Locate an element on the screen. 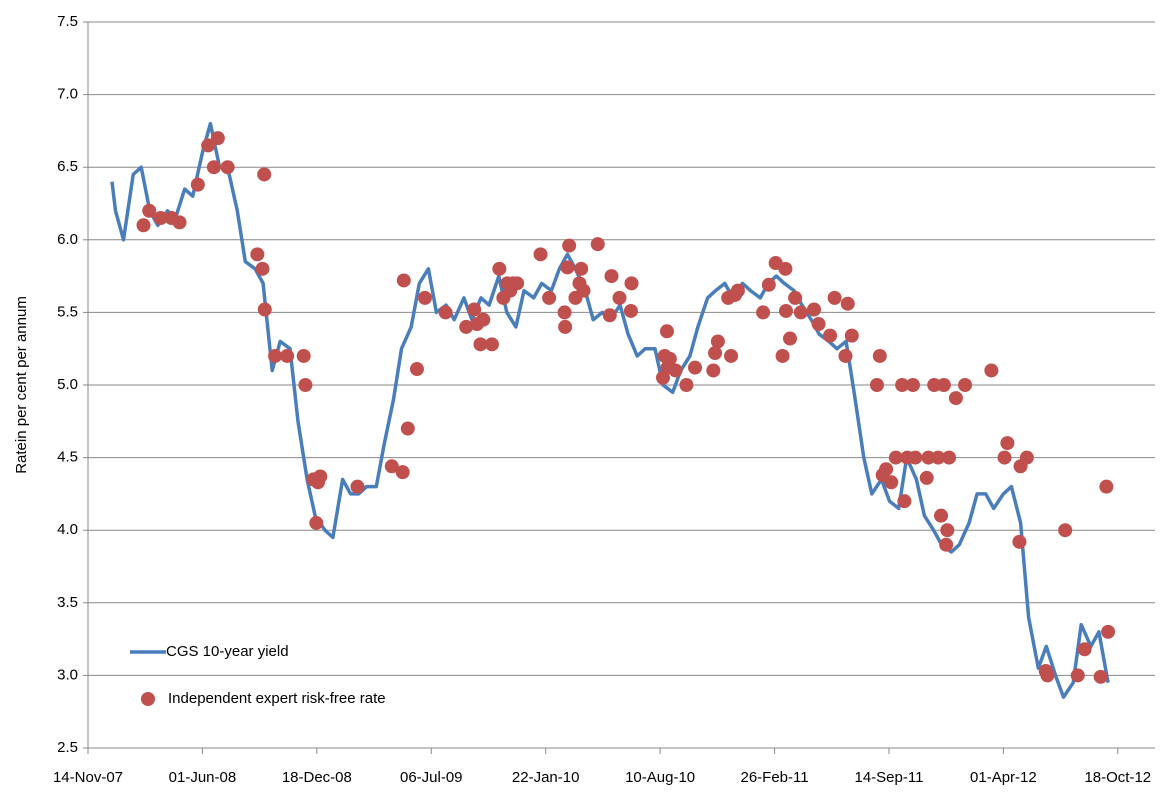  y-tick-label: 7.5 is located at coordinates (67, 21).